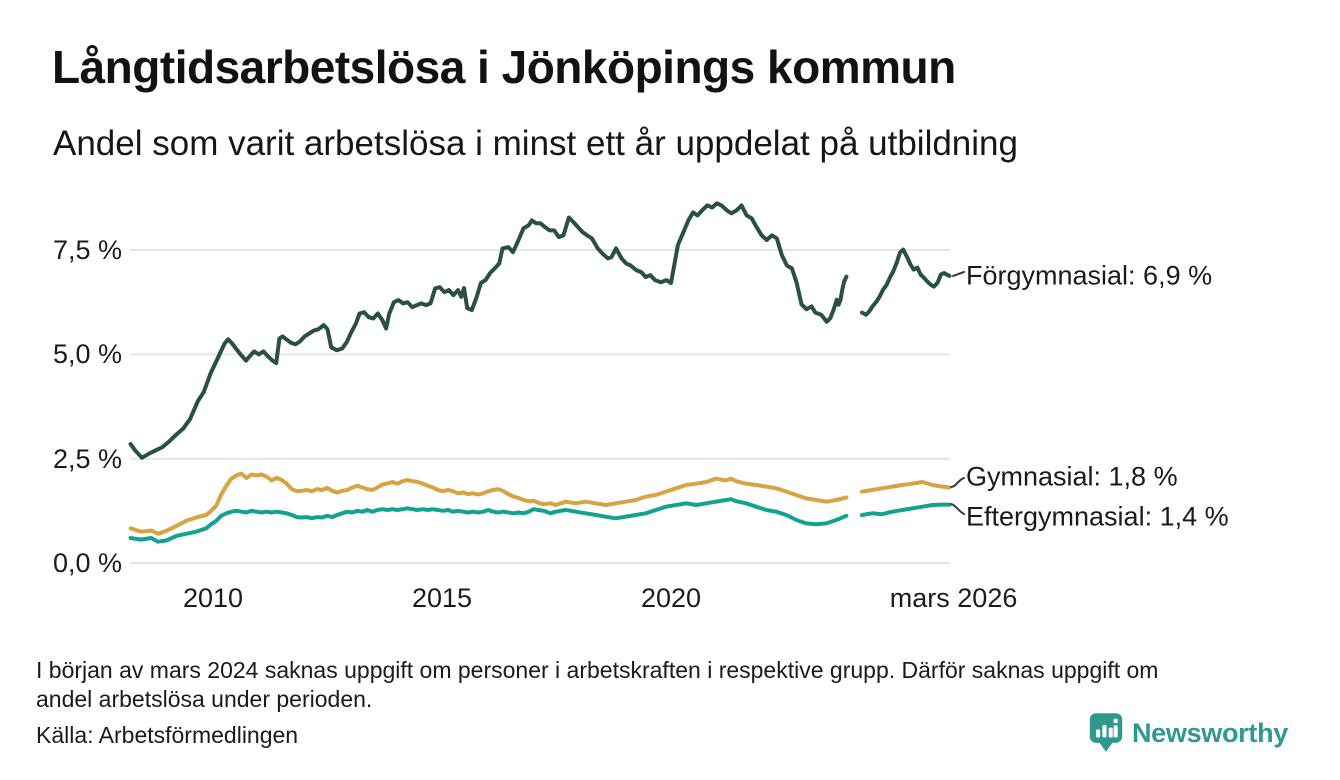 This screenshot has height=780, width=1340. What do you see at coordinates (1209, 732) in the screenshot?
I see `newsworthy-wordmark: Newsworthy` at bounding box center [1209, 732].